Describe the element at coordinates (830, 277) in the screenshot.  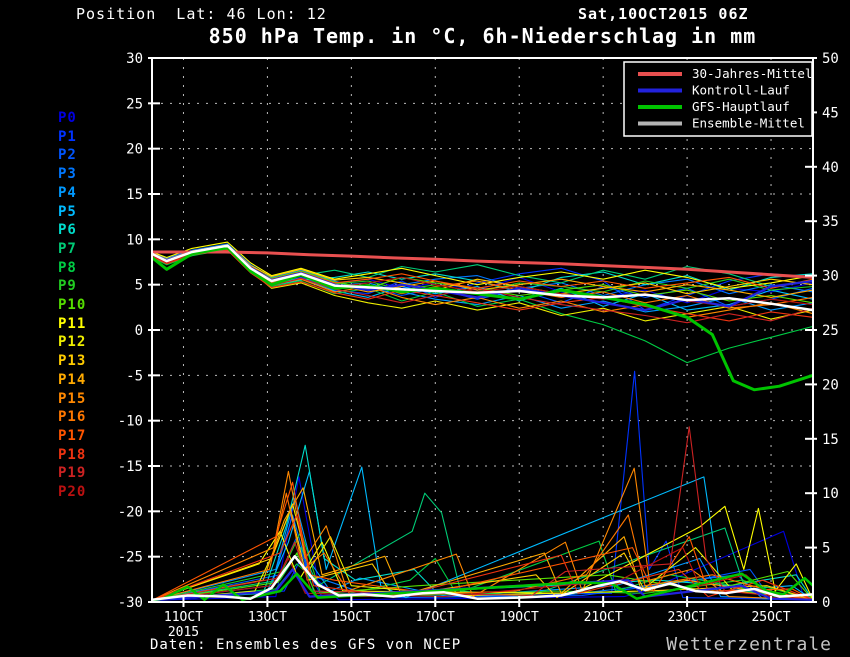
I see `precip-tick-label: 30` at that location.